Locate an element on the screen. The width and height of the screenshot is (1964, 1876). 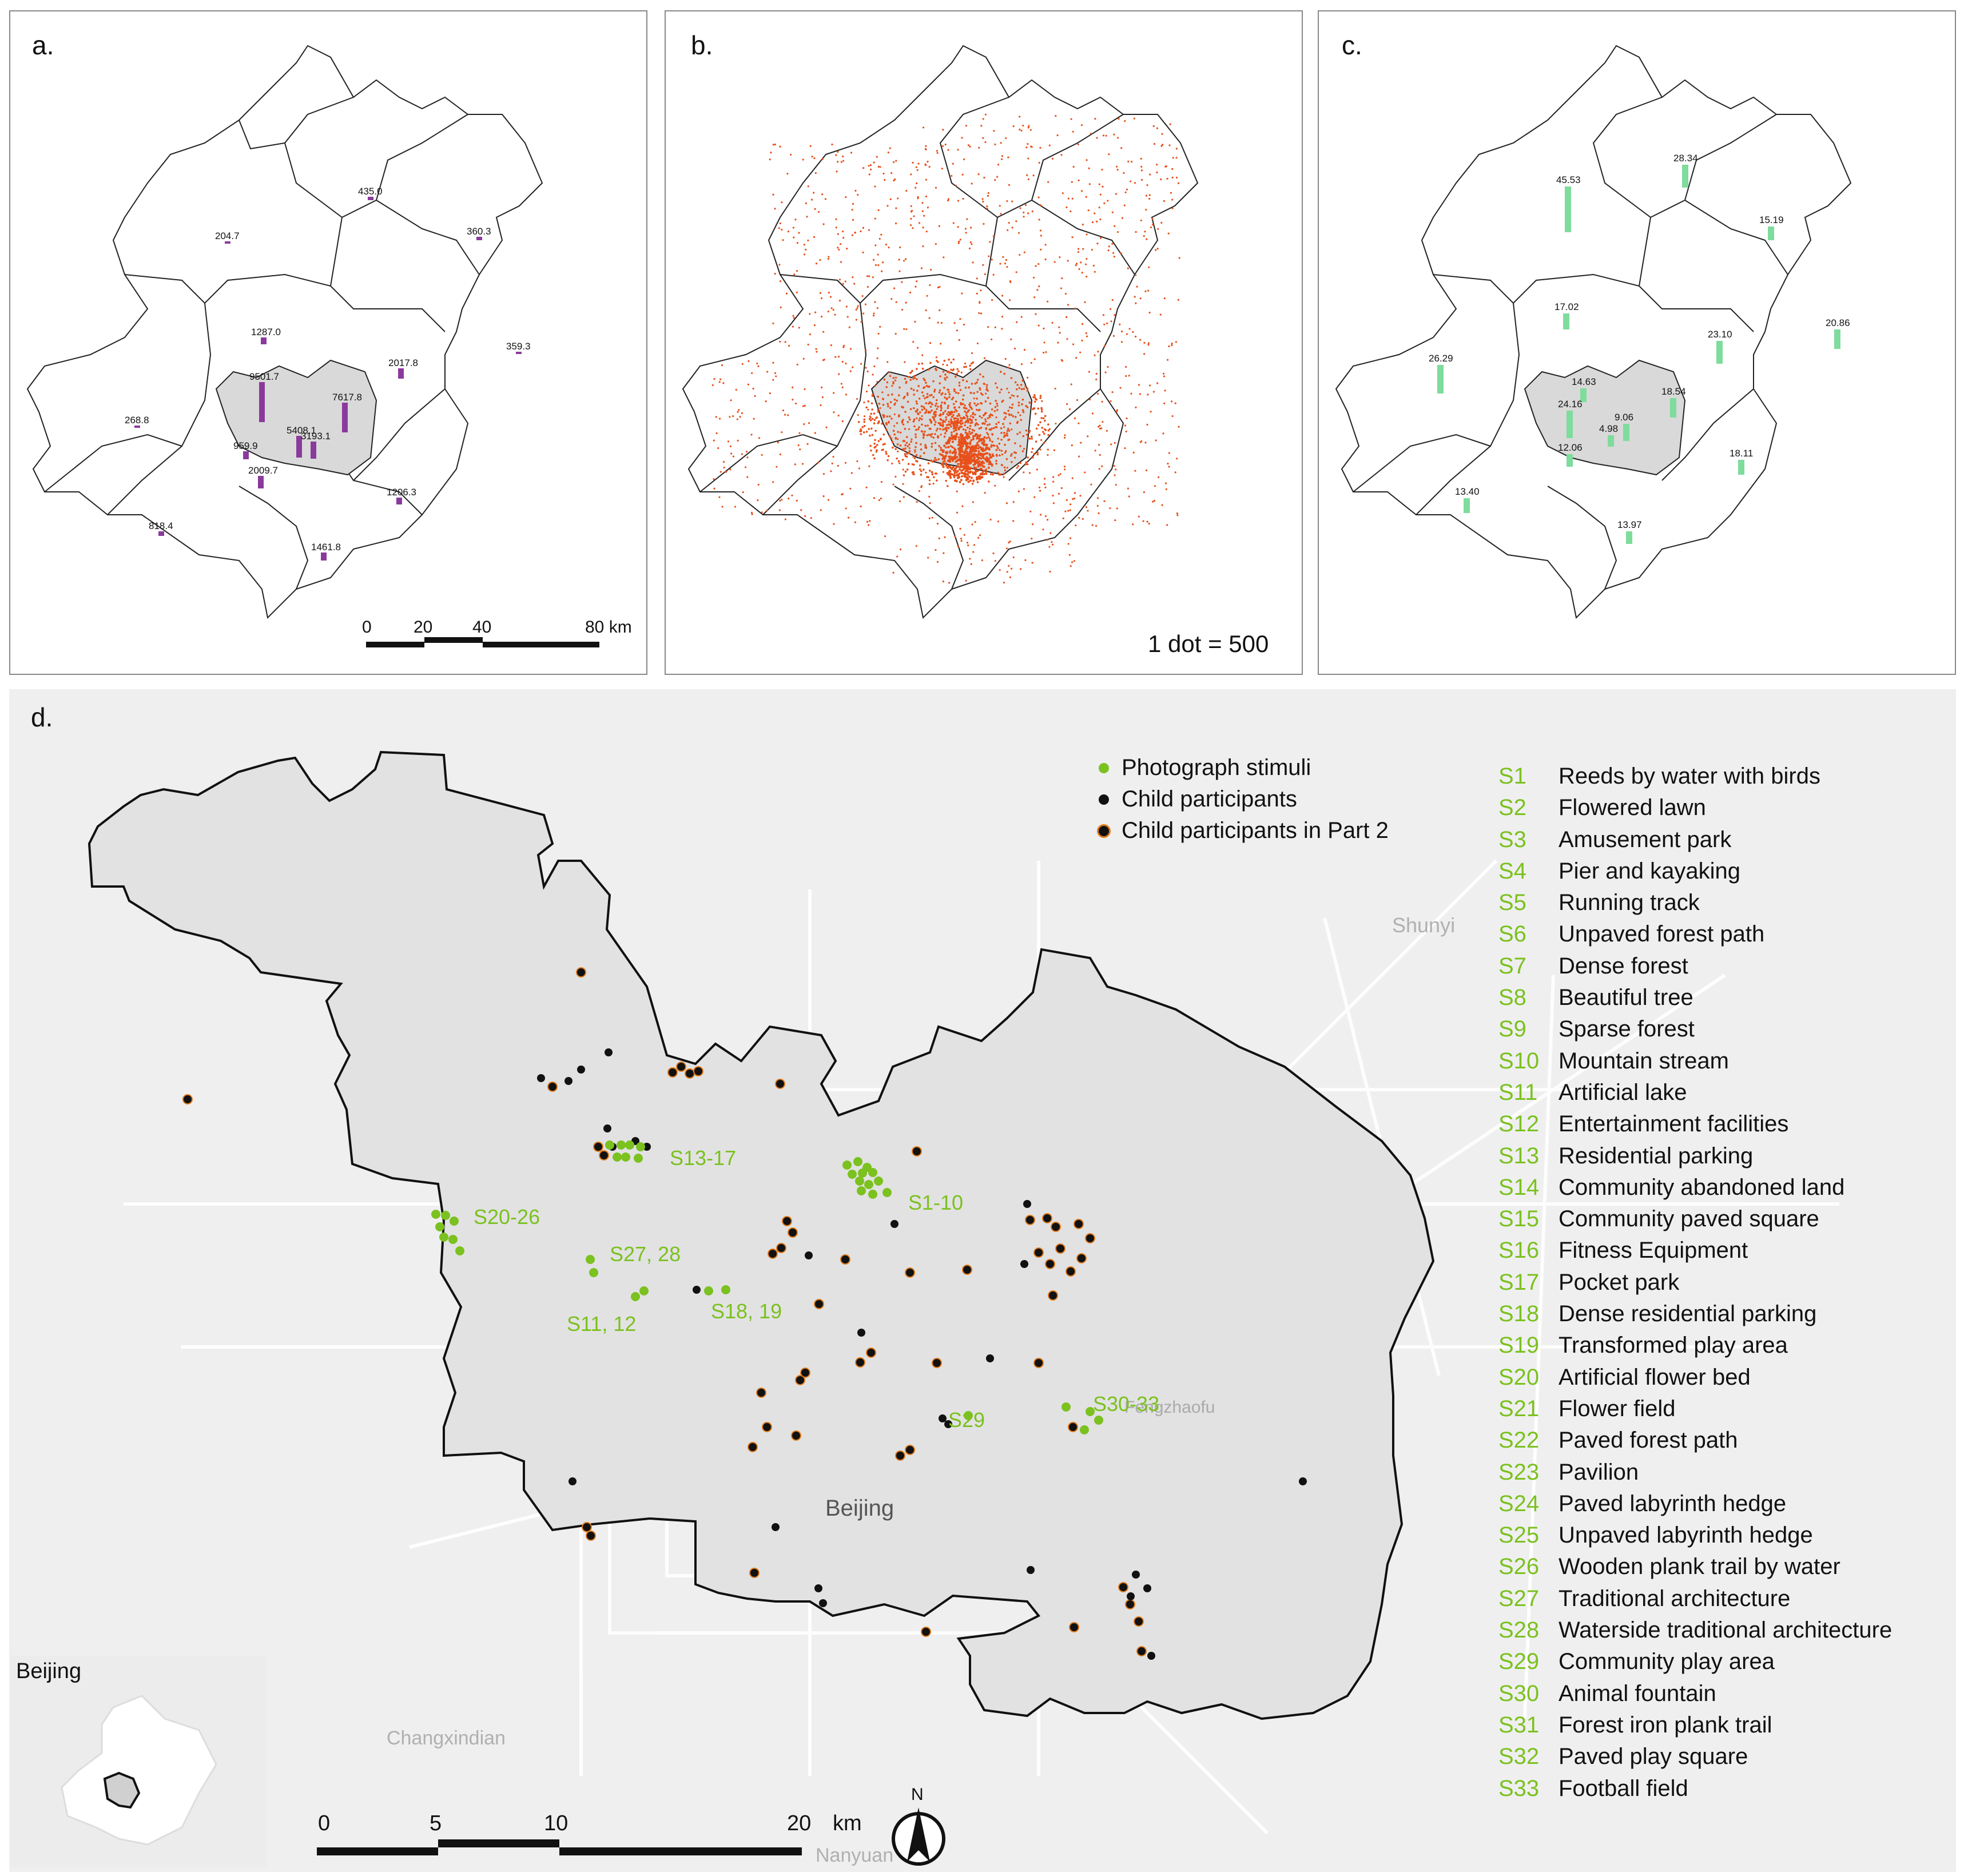
value-label-a: 2009.7 is located at coordinates (263, 470).